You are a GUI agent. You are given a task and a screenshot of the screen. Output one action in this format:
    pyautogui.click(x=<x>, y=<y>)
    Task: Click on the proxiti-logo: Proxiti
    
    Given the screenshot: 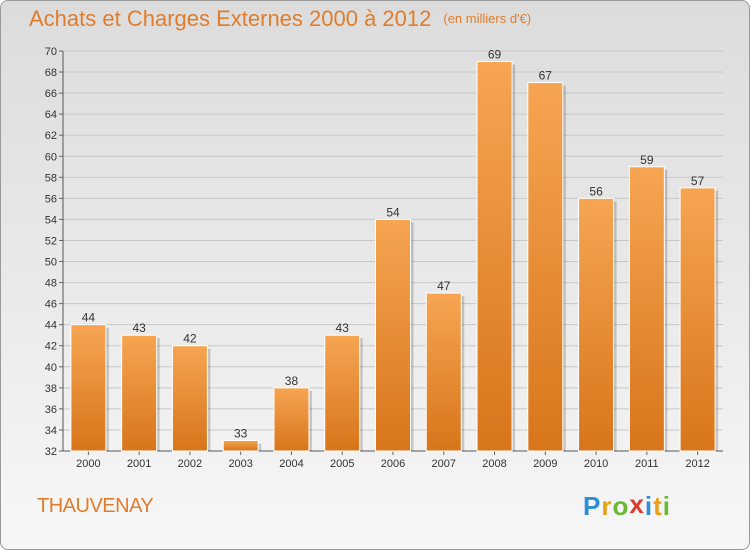 What is the action you would take?
    pyautogui.click(x=627, y=505)
    